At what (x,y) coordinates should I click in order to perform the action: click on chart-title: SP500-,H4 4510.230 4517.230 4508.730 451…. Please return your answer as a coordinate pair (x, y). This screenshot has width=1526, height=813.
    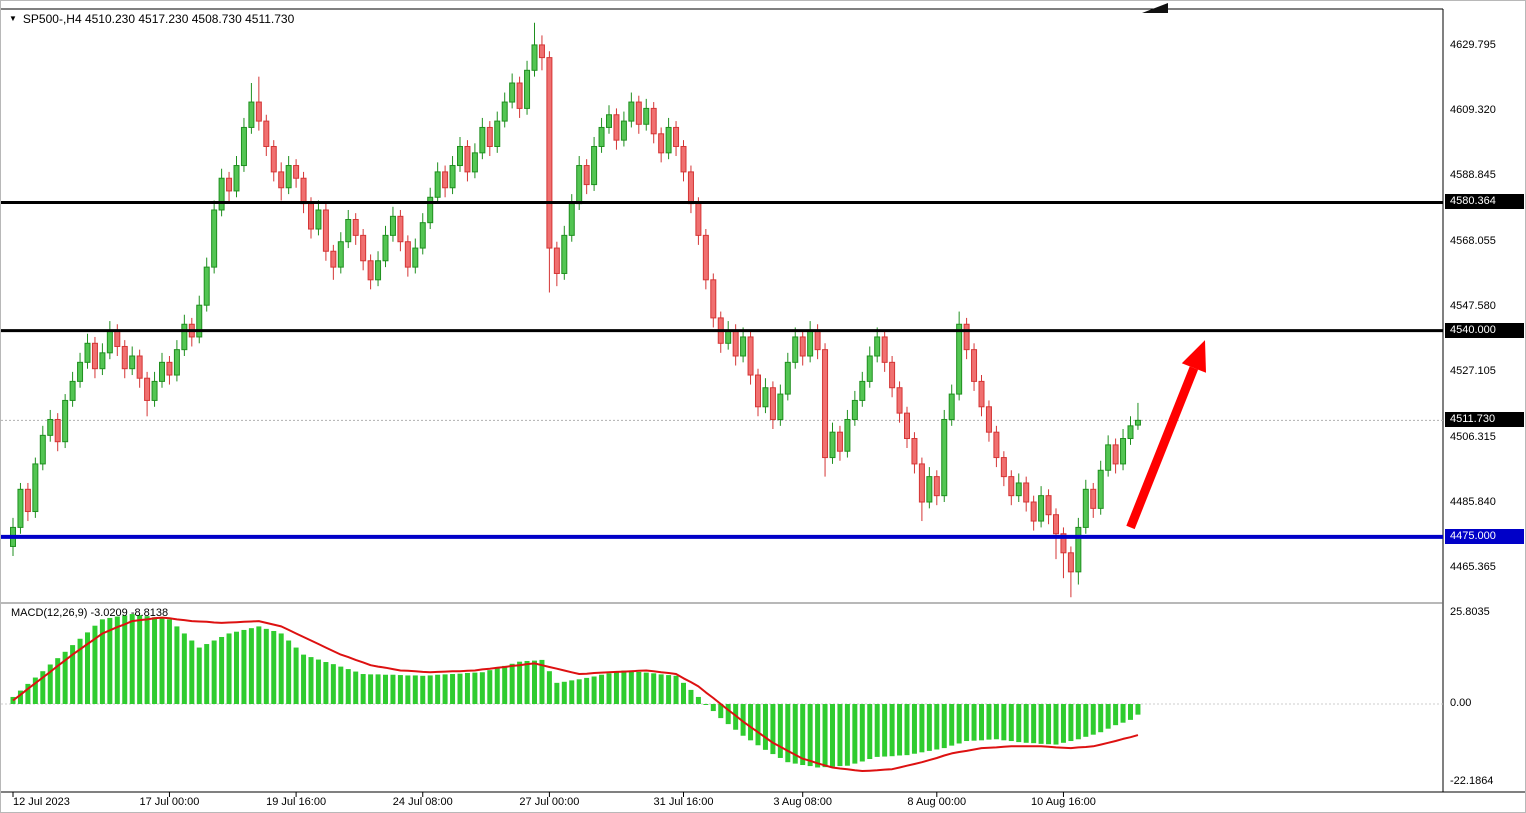
    Looking at the image, I should click on (158, 19).